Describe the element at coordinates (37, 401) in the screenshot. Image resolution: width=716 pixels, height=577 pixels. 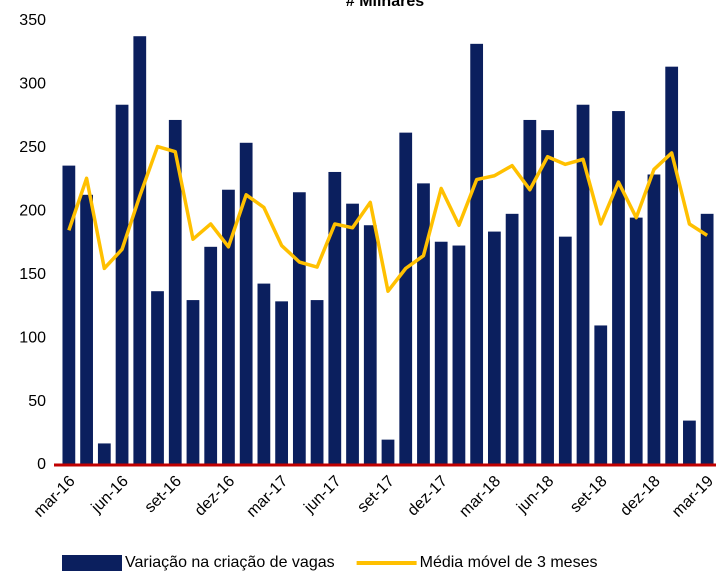
I see `y-tick-label: 50` at that location.